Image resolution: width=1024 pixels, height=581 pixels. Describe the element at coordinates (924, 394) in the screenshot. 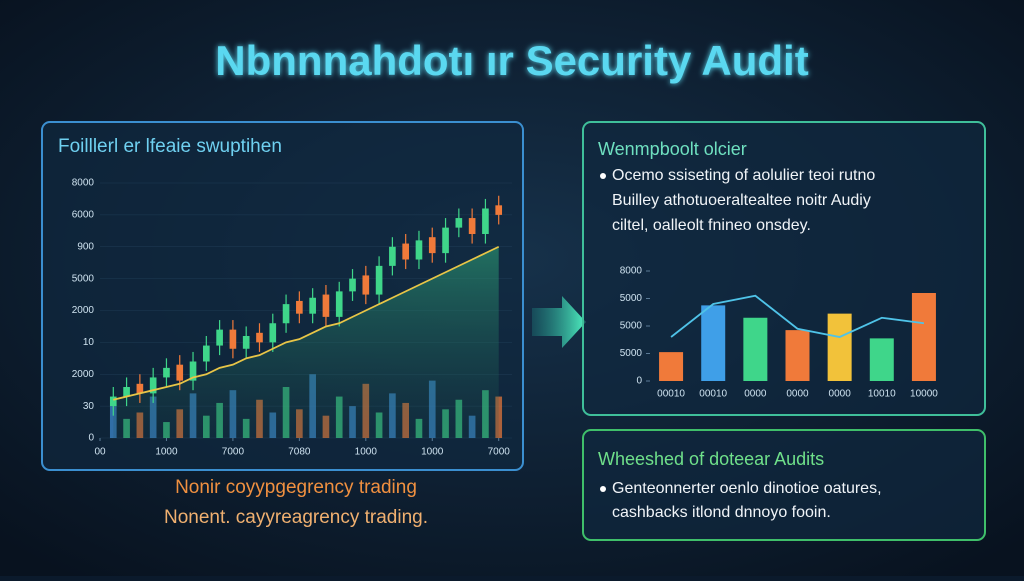

I see `x-tick-label: 10000` at that location.